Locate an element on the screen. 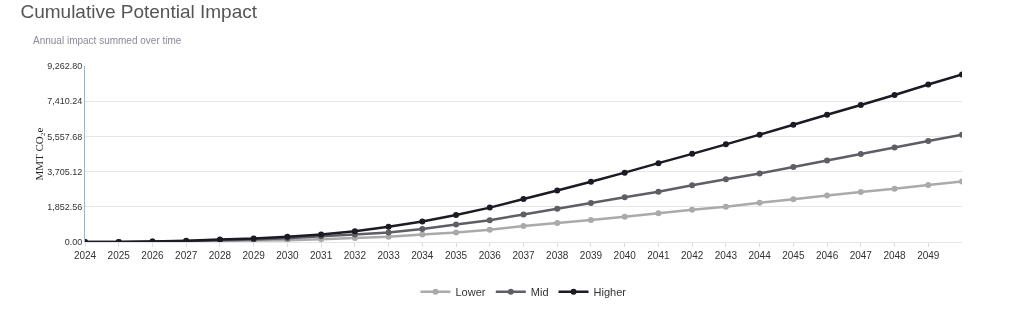 The height and width of the screenshot is (318, 1024). legend-label: Mid is located at coordinates (539, 291).